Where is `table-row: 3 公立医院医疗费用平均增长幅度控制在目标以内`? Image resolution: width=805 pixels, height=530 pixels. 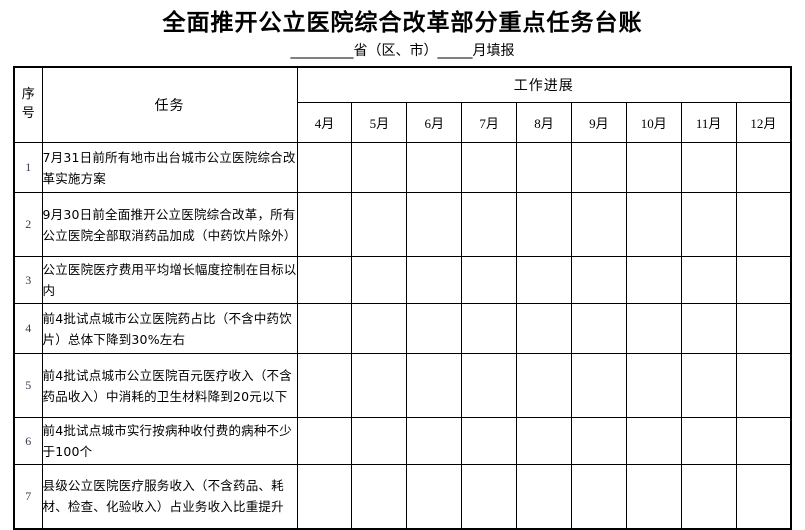
table-row: 3 公立医院医疗费用平均增长幅度控制在目标以内 is located at coordinates (402, 280).